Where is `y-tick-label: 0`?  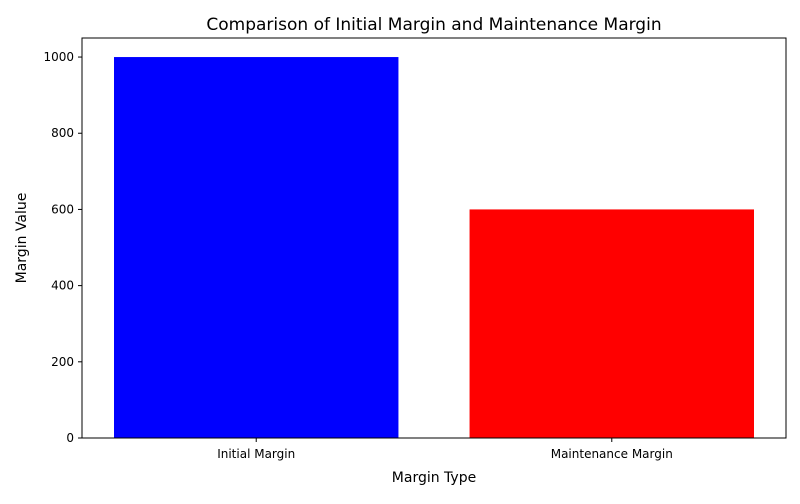 y-tick-label: 0 is located at coordinates (70, 438).